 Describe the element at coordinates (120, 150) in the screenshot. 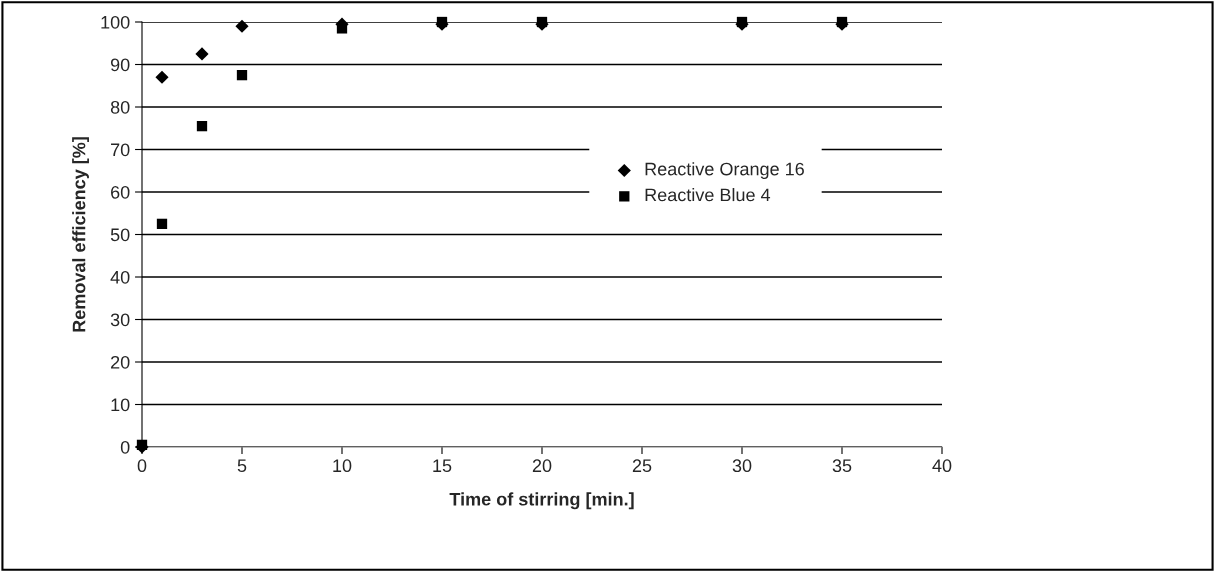

I see `y-tick-label: 70` at that location.